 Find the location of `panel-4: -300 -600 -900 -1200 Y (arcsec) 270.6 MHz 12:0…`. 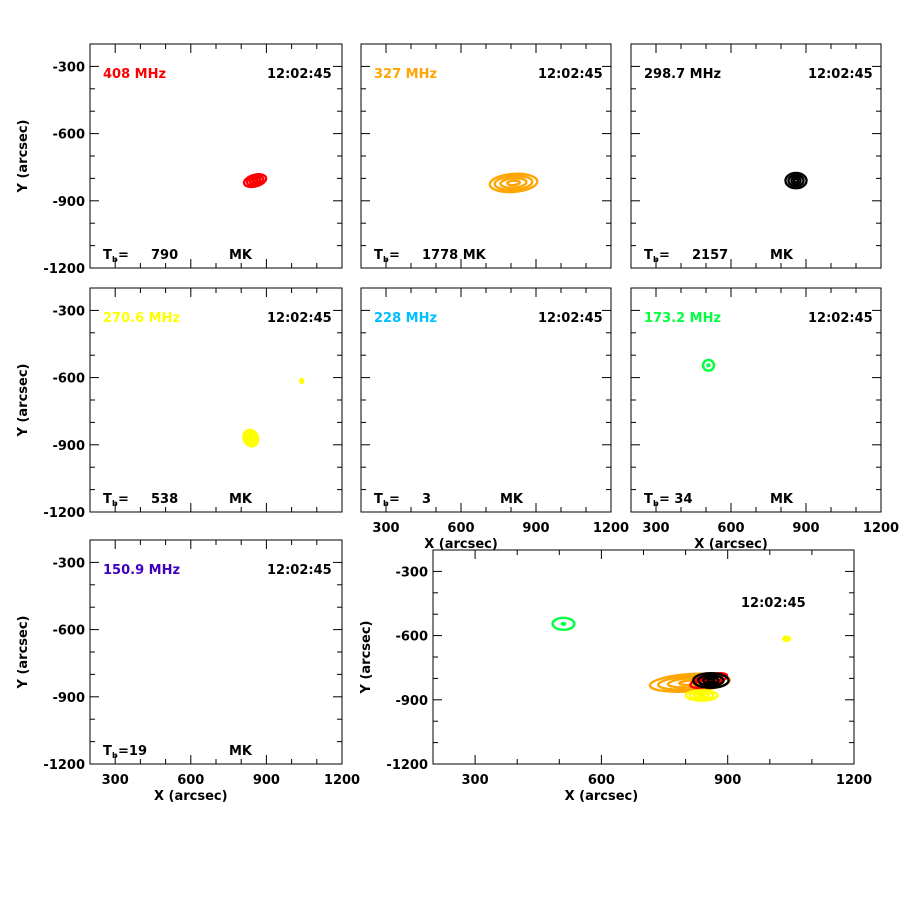

panel-4: -300 -600 -900 -1200 Y (arcsec) 270.6 MHz 12:0… is located at coordinates (179, 404).